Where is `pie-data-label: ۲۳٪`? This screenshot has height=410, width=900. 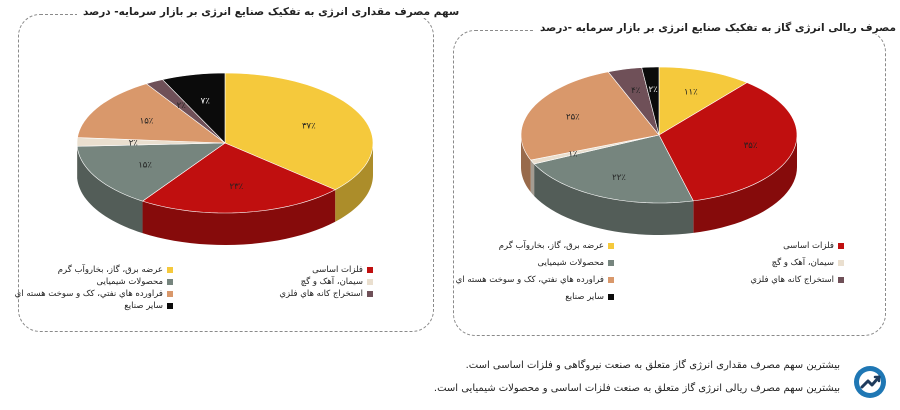
pie-data-label: ۲۳٪ is located at coordinates (237, 187).